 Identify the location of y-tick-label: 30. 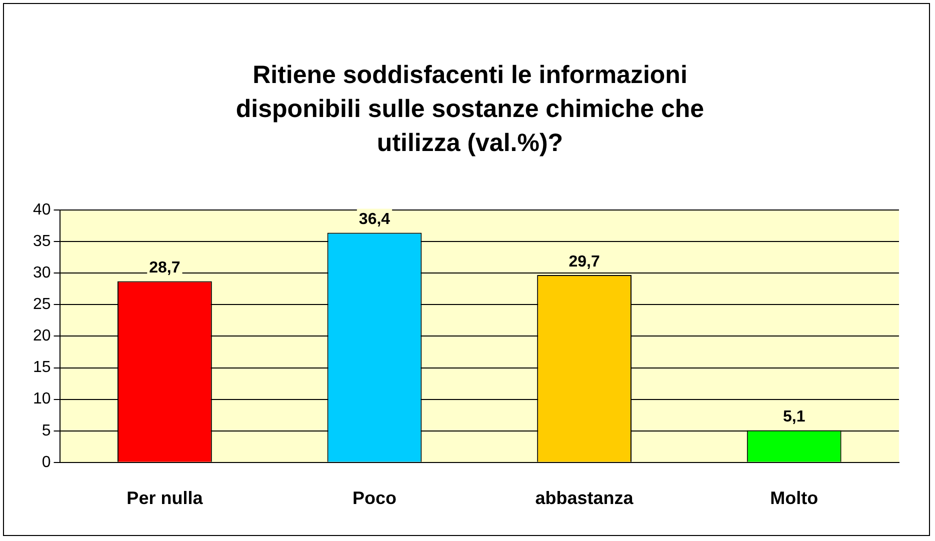
(42, 273).